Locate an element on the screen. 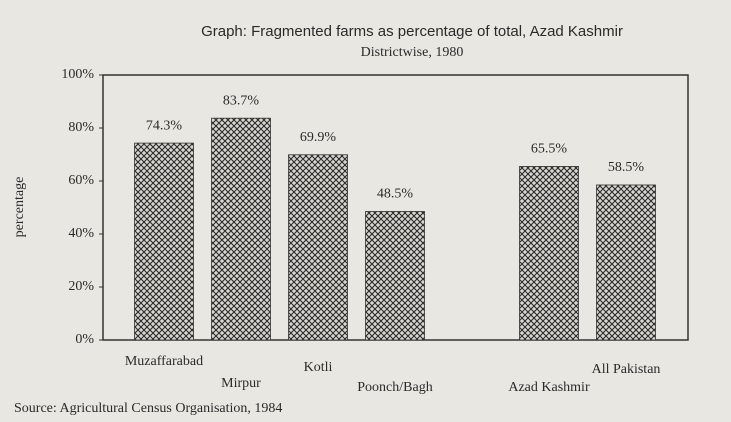 This screenshot has width=731, height=422. value-label: 69.9% is located at coordinates (318, 137).